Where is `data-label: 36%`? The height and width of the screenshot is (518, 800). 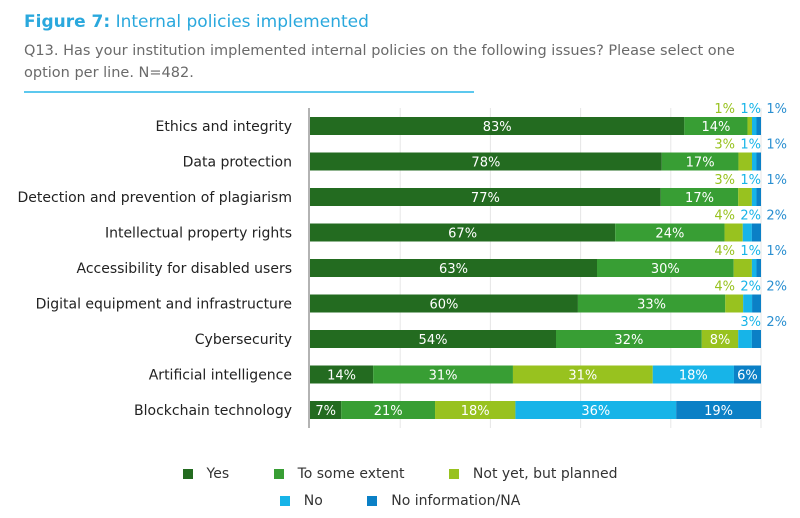 data-label: 36% is located at coordinates (595, 411).